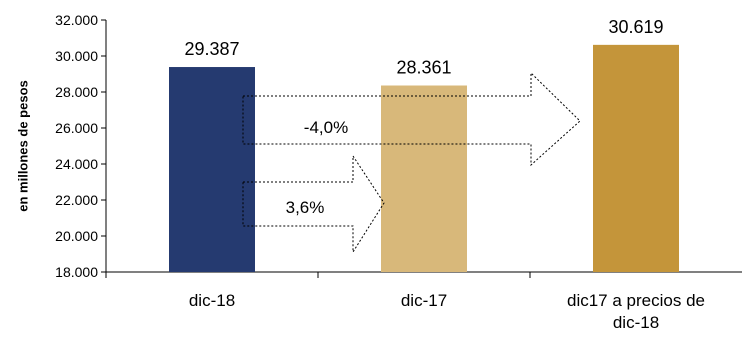 Image resolution: width=742 pixels, height=338 pixels. What do you see at coordinates (76, 20) in the screenshot?
I see `y-tick-label: 32.000` at bounding box center [76, 20].